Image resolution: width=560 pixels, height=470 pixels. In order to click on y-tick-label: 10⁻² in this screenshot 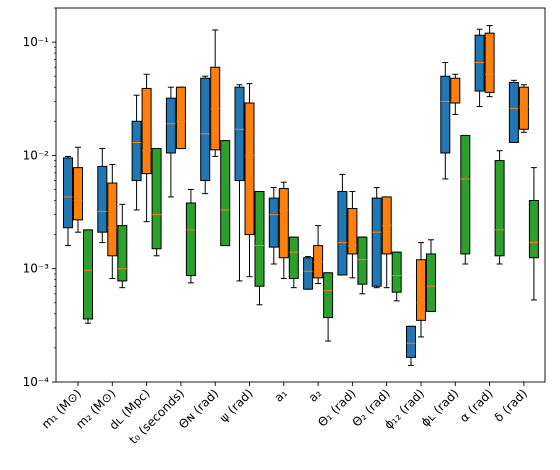, I will do `click(36, 155)`.